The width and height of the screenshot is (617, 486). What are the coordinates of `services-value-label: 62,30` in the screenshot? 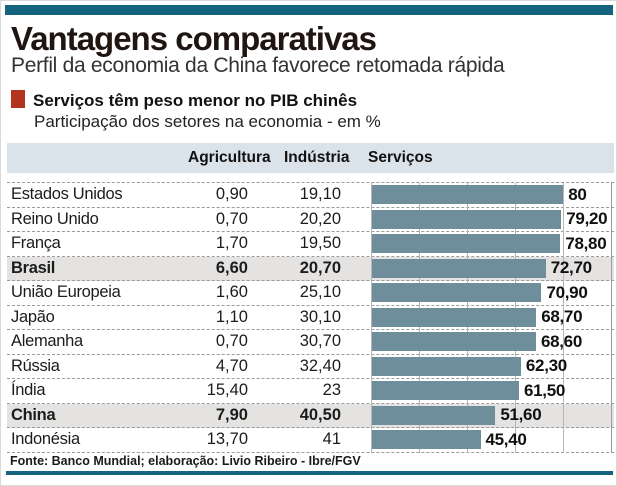 It's located at (546, 366).